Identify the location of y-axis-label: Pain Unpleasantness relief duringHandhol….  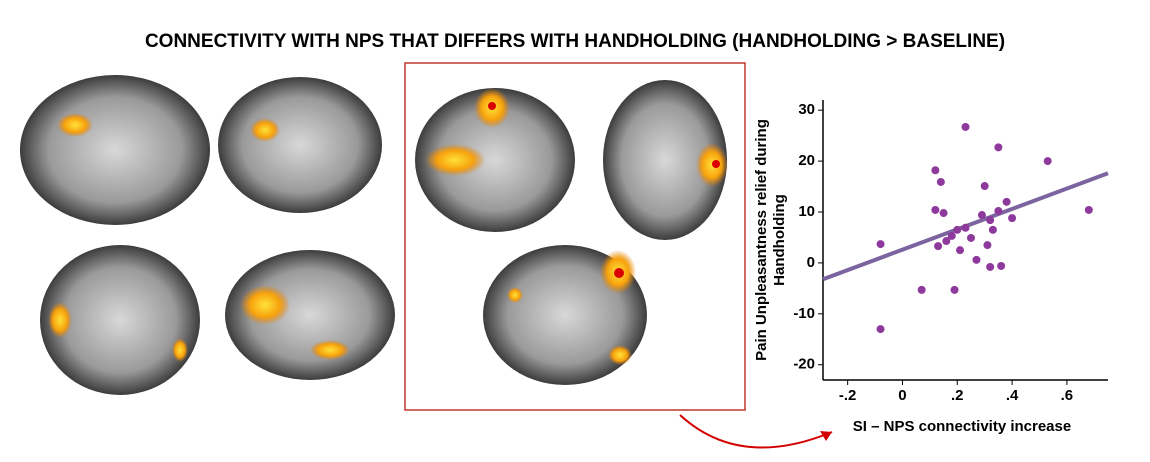
(770, 240).